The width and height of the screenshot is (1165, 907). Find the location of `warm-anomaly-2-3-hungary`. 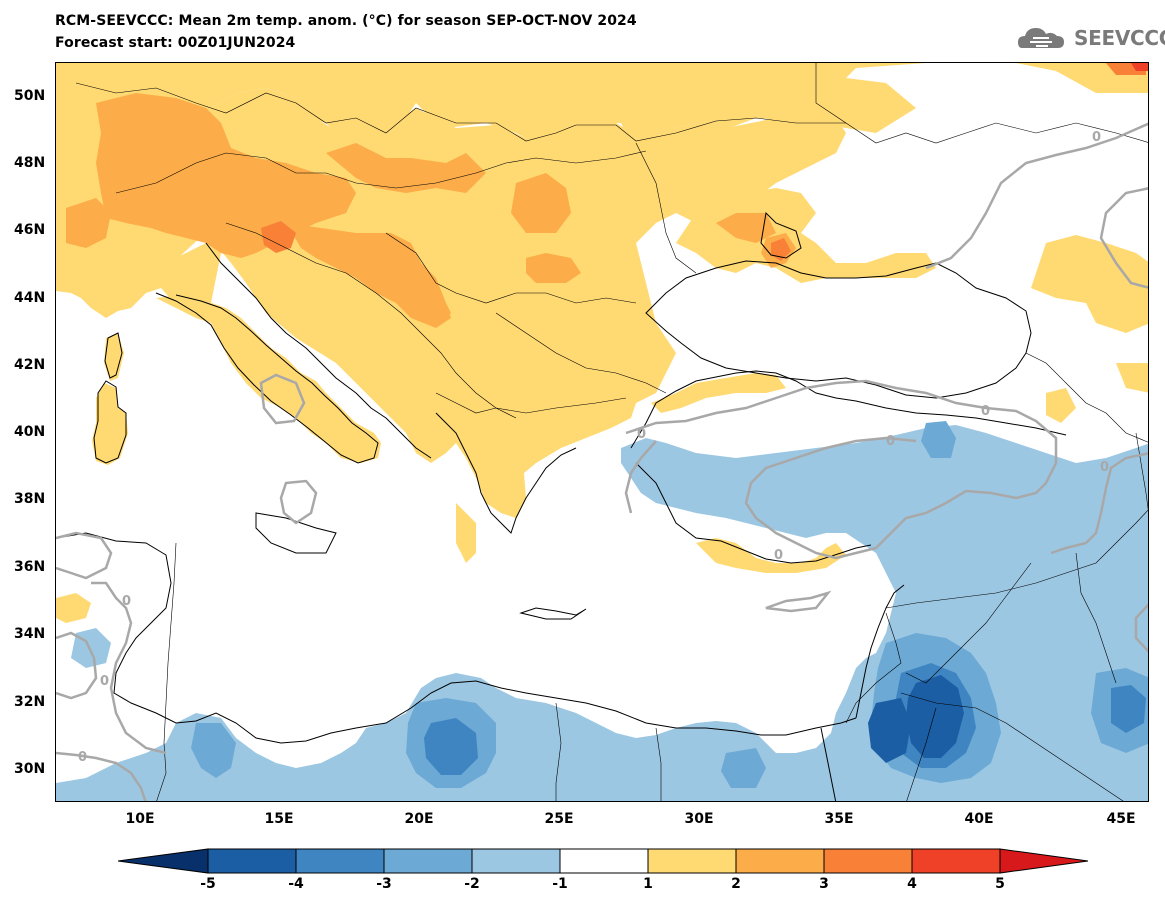

warm-anomaly-2-3-hungary is located at coordinates (431, 235).